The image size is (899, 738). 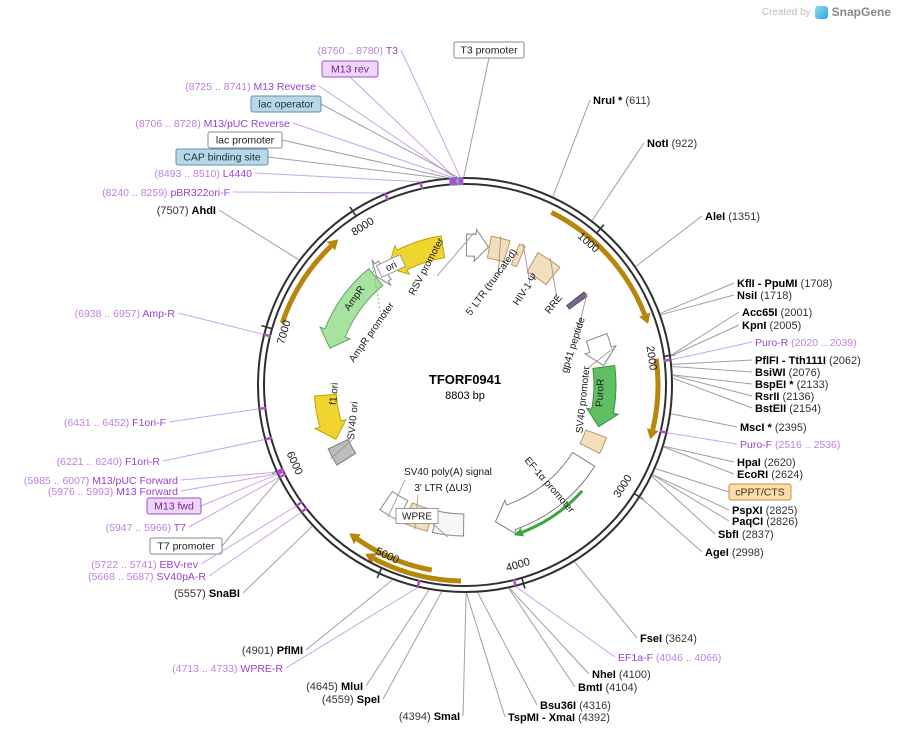 I want to click on label-m13-fwd: M13 fwd, so click(x=174, y=507).